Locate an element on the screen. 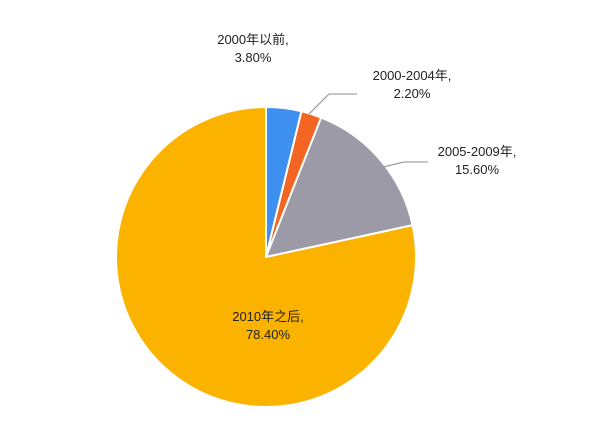 Image resolution: width=612 pixels, height=430 pixels. data-label-4: 2010年之后, 78.40% is located at coordinates (268, 325).